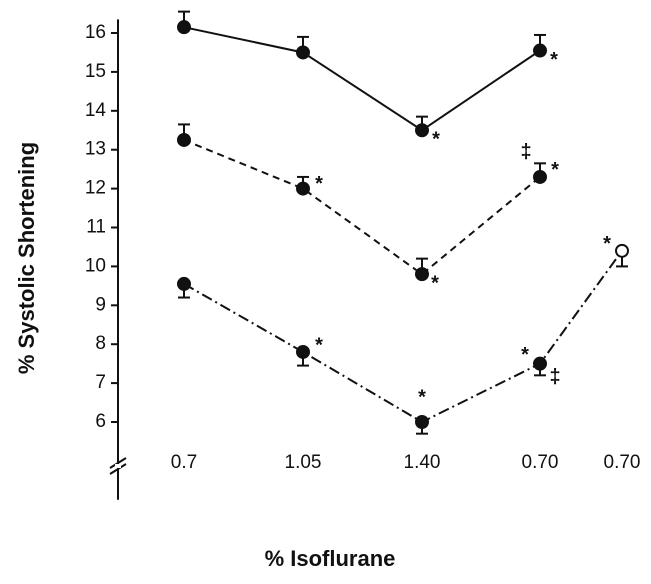 Image resolution: width=651 pixels, height=584 pixels. I want to click on y-tick-label: 12, so click(95, 188).